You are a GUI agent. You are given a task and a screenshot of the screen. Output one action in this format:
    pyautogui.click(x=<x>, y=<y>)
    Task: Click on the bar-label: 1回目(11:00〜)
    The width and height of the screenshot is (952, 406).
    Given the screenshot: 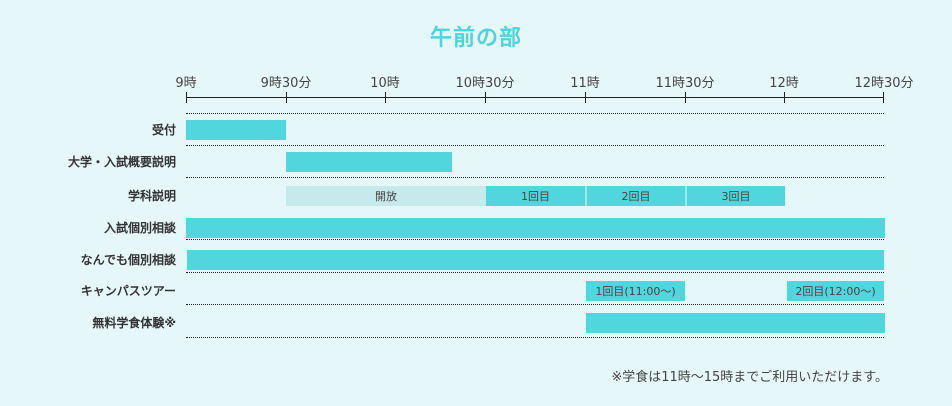 What is the action you would take?
    pyautogui.click(x=635, y=291)
    